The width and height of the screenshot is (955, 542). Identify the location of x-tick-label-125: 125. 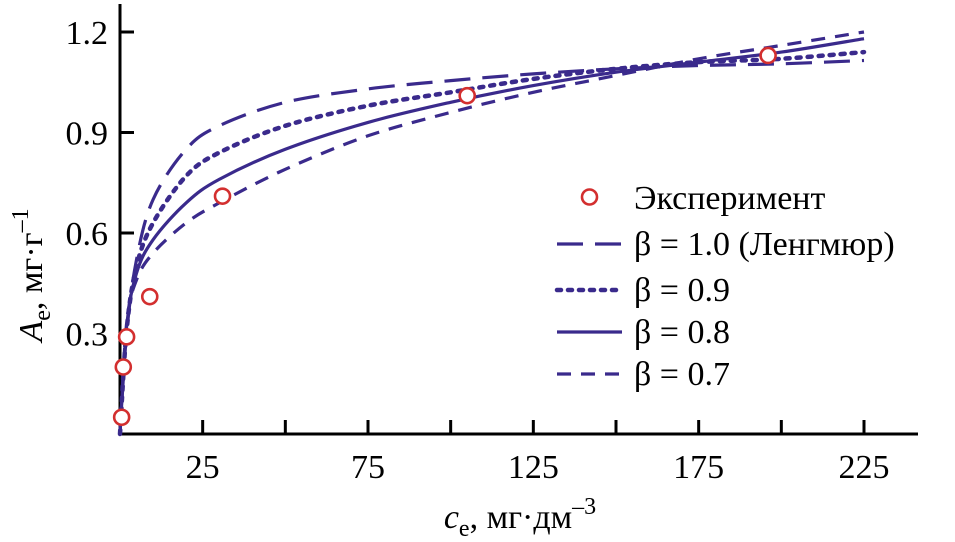
(533, 467).